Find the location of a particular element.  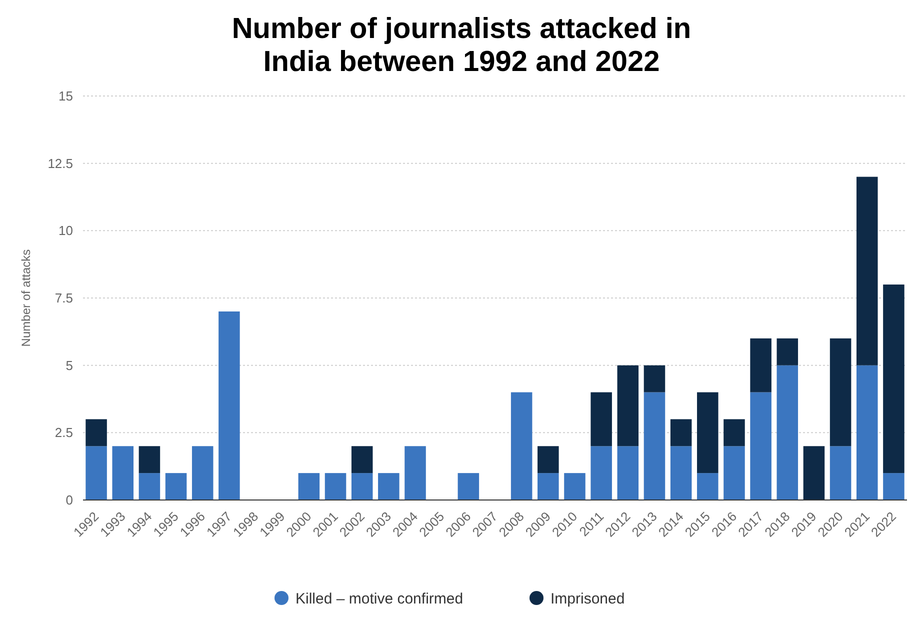

legend-label: Imprisoned is located at coordinates (587, 599).